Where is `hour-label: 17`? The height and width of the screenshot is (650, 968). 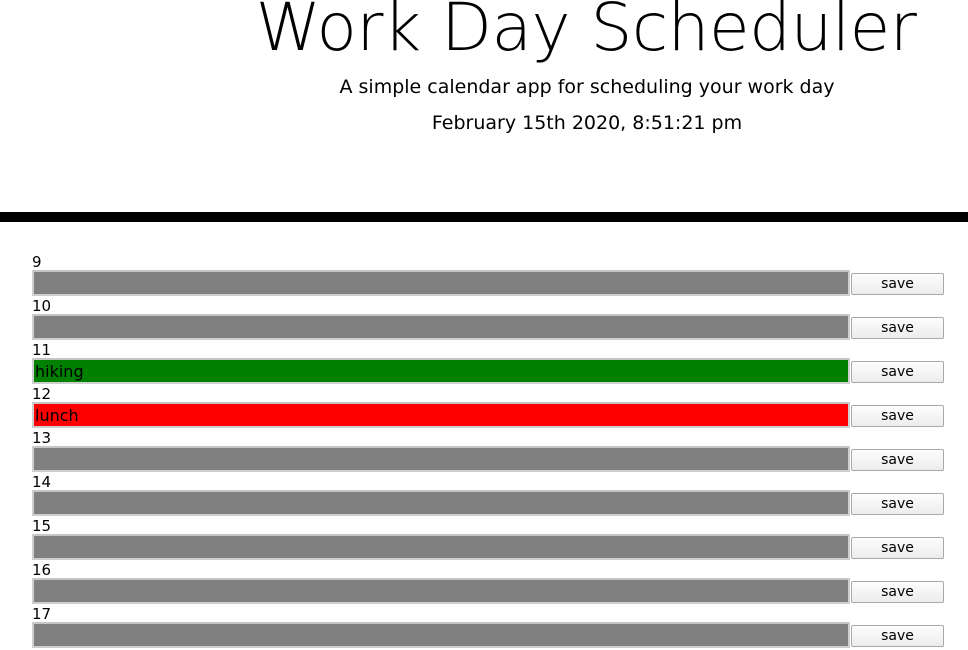 hour-label: 17 is located at coordinates (42, 614).